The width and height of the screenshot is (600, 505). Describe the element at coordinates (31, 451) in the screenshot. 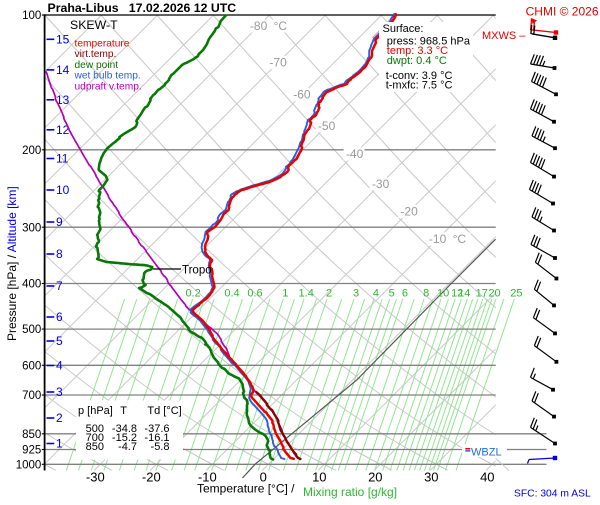

I see `svg-text: 925` at that location.